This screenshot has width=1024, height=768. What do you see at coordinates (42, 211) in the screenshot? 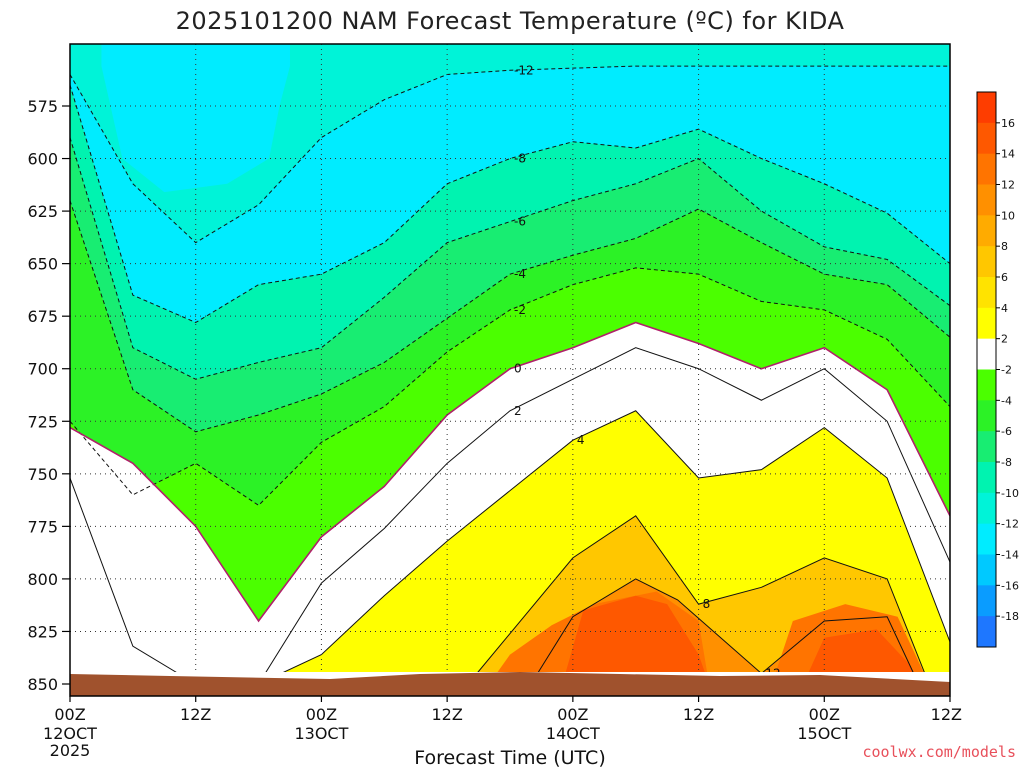
I see `y-tick-label-625: 625` at bounding box center [42, 211].